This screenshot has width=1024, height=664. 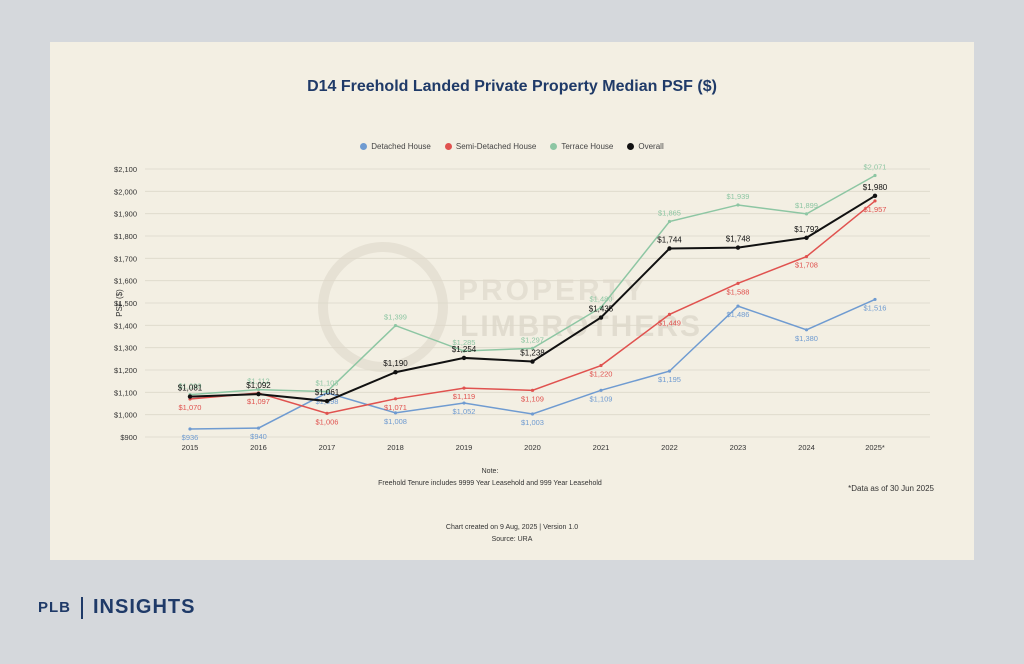 What do you see at coordinates (669, 240) in the screenshot?
I see `data-label: $1,744` at bounding box center [669, 240].